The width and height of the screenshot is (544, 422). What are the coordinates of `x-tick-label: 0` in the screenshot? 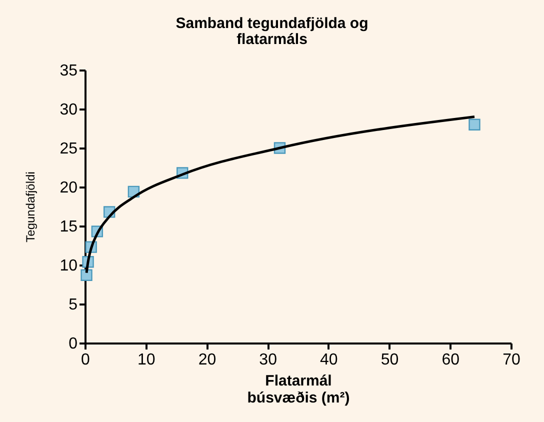 It's located at (85, 360).